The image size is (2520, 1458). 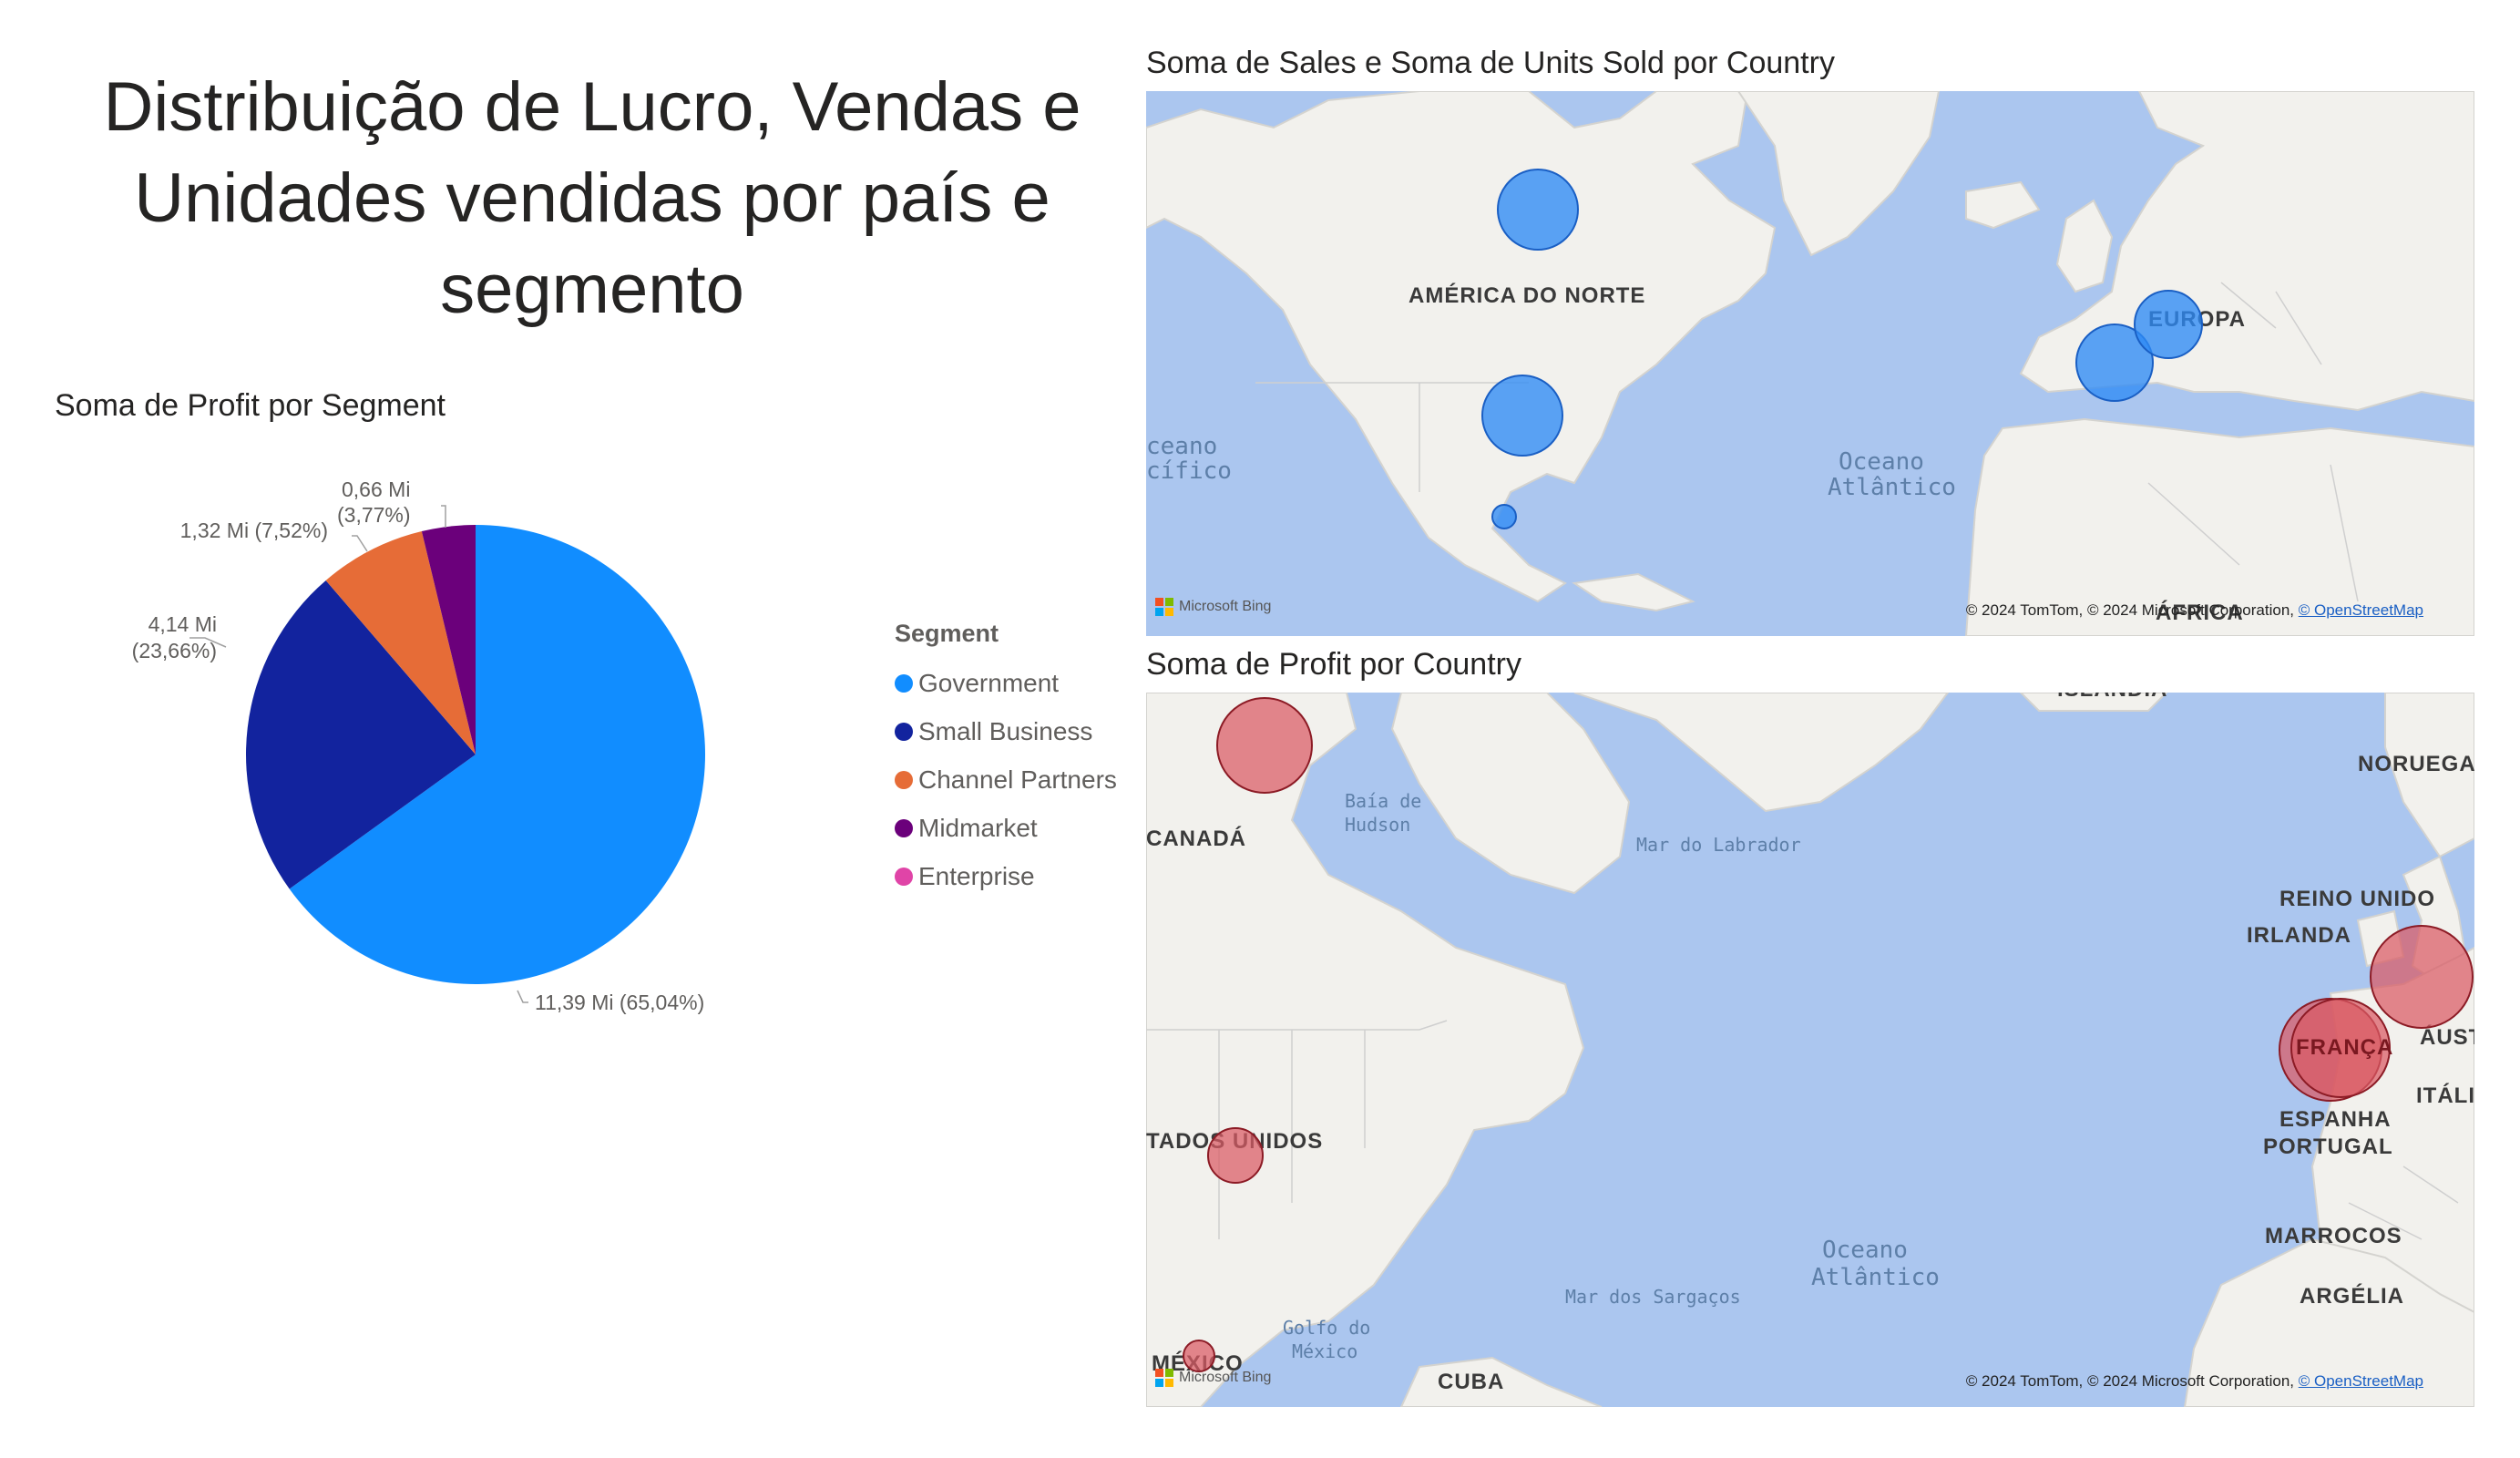 I want to click on legend-item-small-business: Small Business, so click(x=1006, y=731).